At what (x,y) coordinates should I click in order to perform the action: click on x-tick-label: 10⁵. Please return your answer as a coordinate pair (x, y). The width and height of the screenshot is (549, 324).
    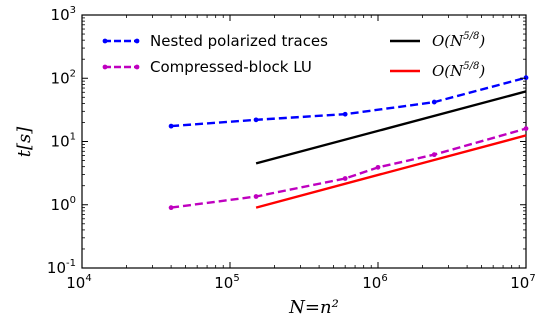
    Looking at the image, I should click on (226, 282).